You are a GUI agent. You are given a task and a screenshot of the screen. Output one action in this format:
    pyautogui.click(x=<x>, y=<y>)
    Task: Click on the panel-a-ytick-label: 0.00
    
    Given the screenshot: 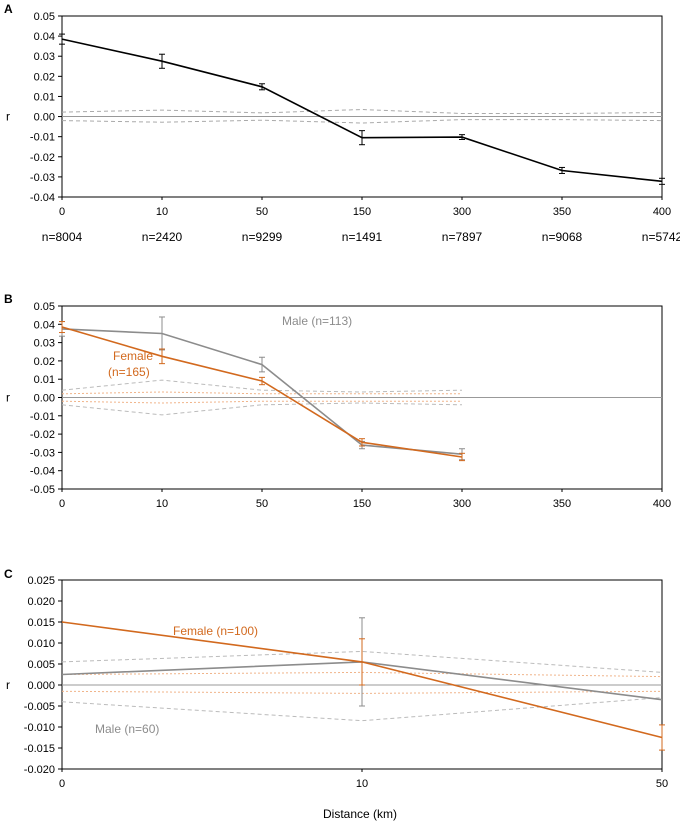 What is the action you would take?
    pyautogui.click(x=44, y=118)
    